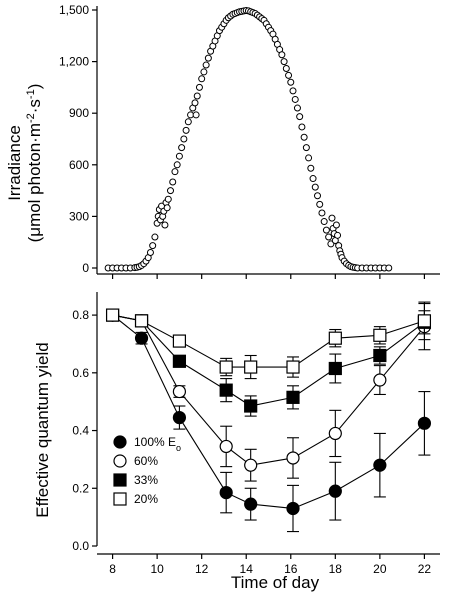 This screenshot has width=468, height=596. What do you see at coordinates (202, 569) in the screenshot?
I see `quantum-yield-x-tick-label: 12` at bounding box center [202, 569].